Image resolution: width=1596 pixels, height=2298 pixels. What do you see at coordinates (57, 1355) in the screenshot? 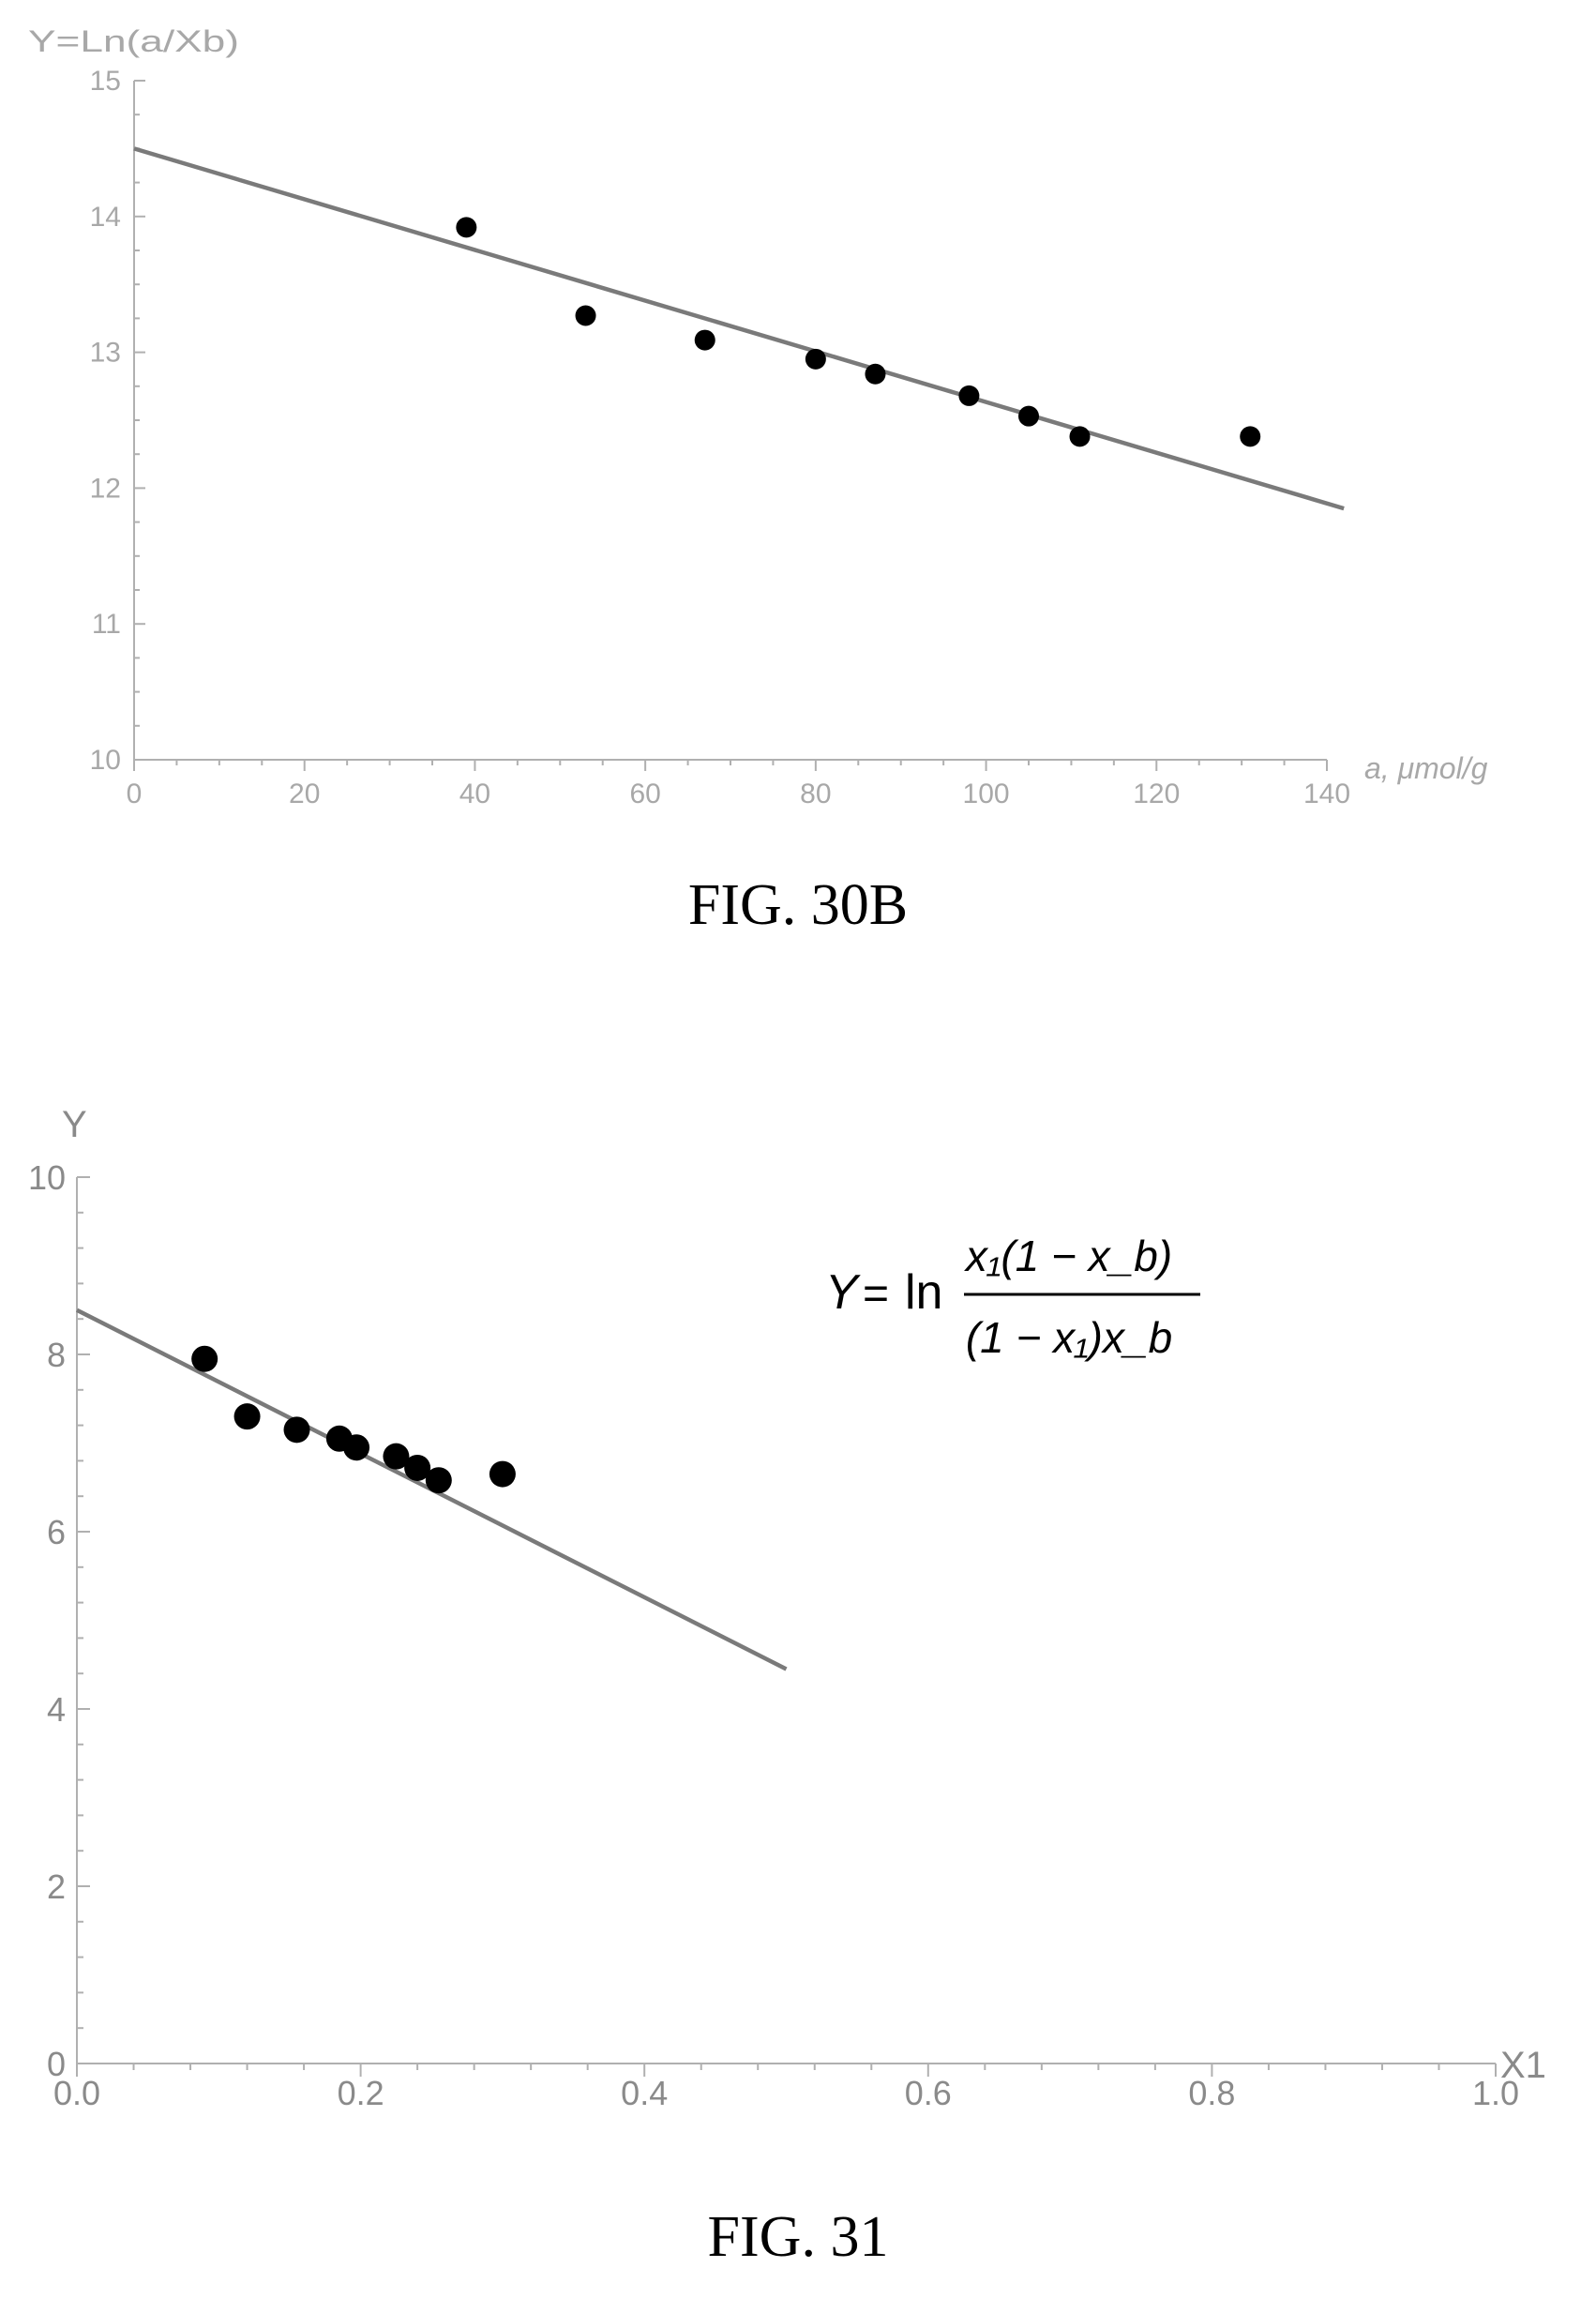
I see `y-tick-label: 8` at bounding box center [57, 1355].